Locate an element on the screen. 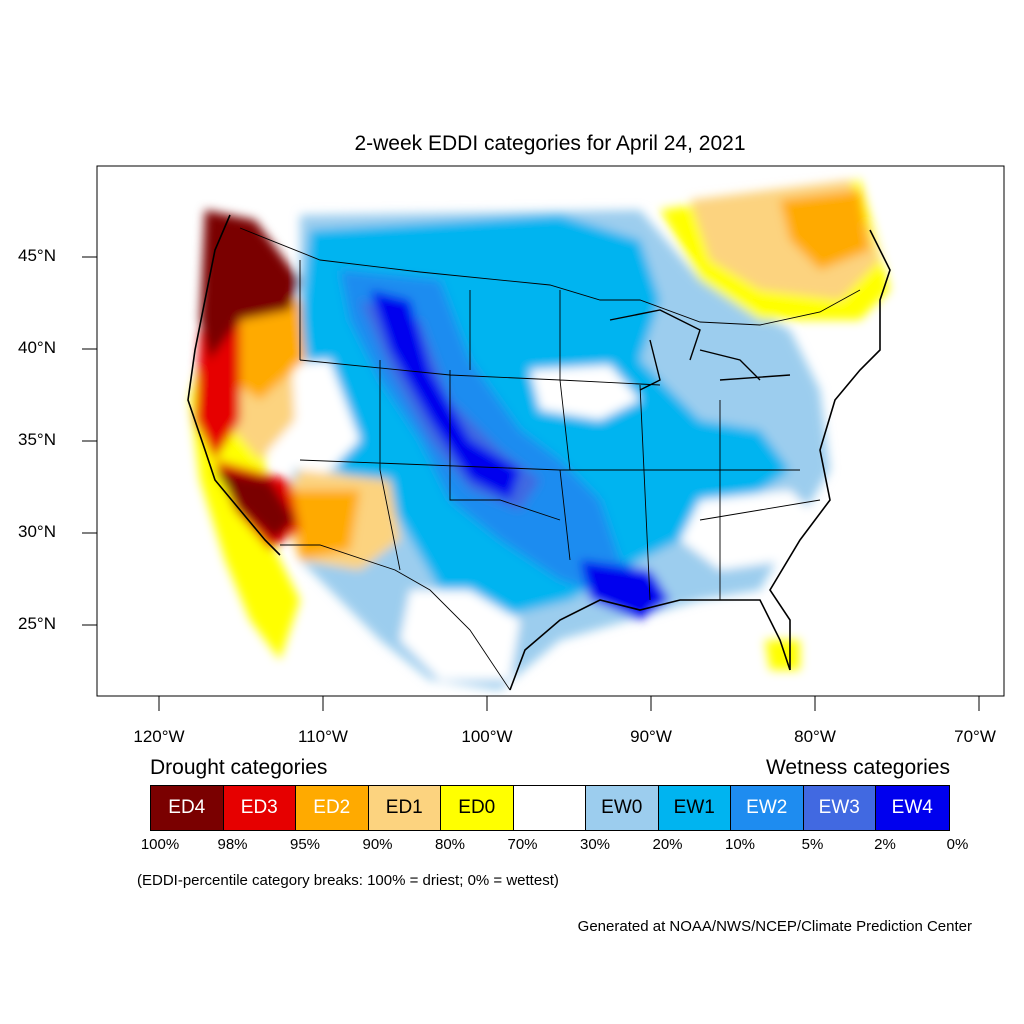  percentile-label: 100% is located at coordinates (160, 844).